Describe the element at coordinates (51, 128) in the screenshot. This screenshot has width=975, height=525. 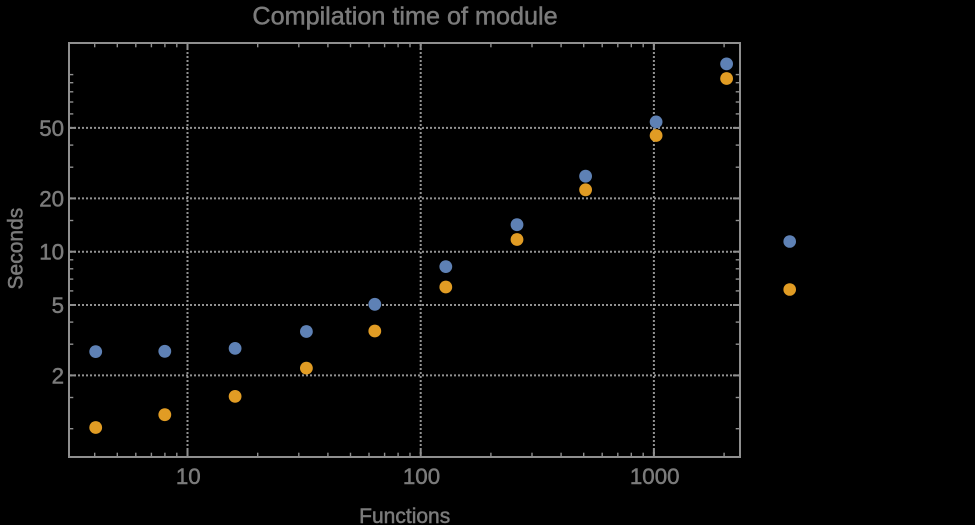
I see `svg-text: 50` at that location.